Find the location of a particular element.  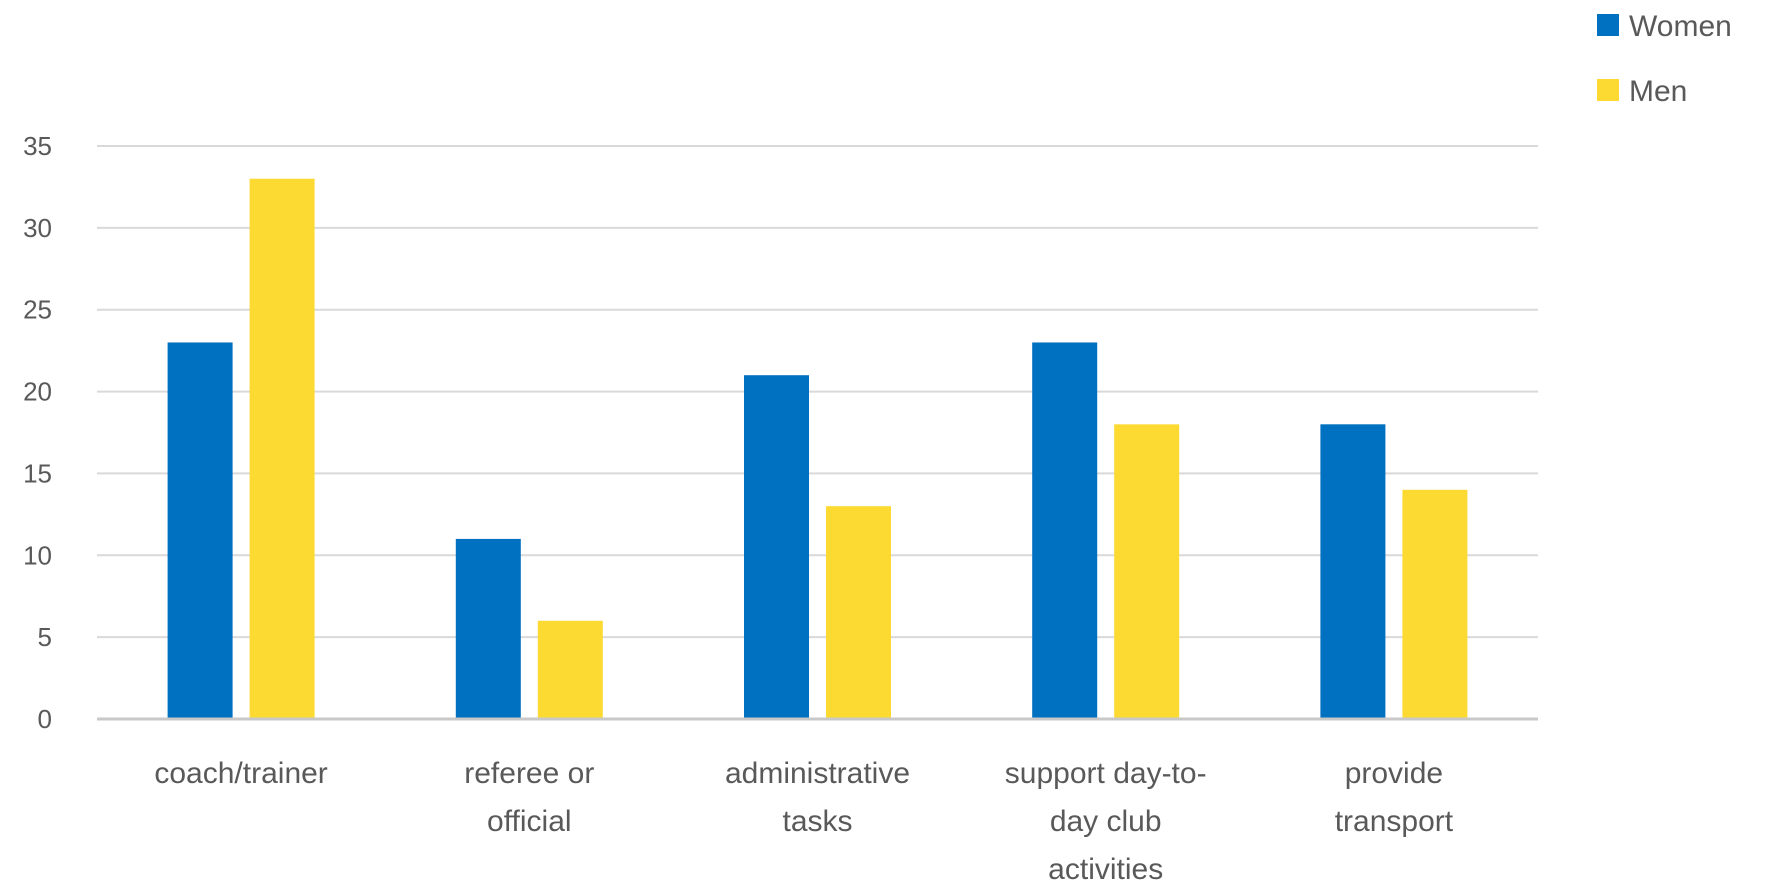

legend-label-women: Women is located at coordinates (1680, 26).